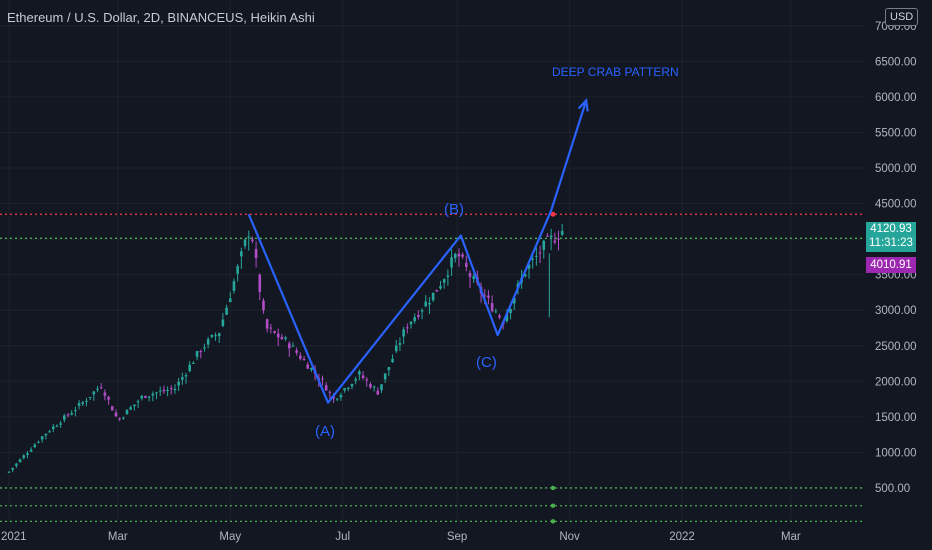 The image size is (932, 550). Describe the element at coordinates (896, 133) in the screenshot. I see `price-tick-label: 5500.00` at that location.